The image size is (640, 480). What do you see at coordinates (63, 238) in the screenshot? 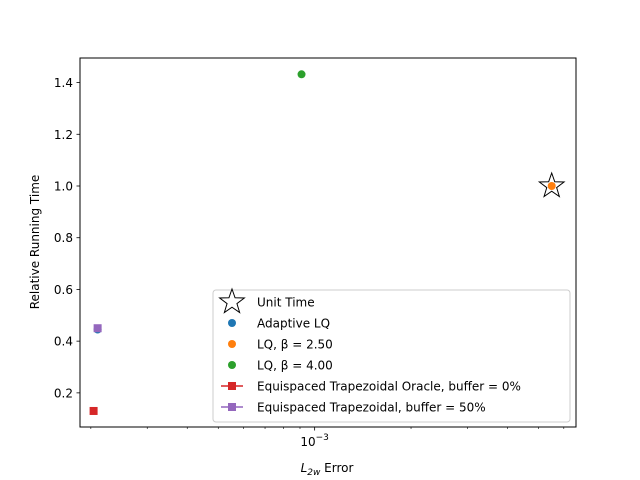
I see `y-tick-label: 0.8` at bounding box center [63, 238].